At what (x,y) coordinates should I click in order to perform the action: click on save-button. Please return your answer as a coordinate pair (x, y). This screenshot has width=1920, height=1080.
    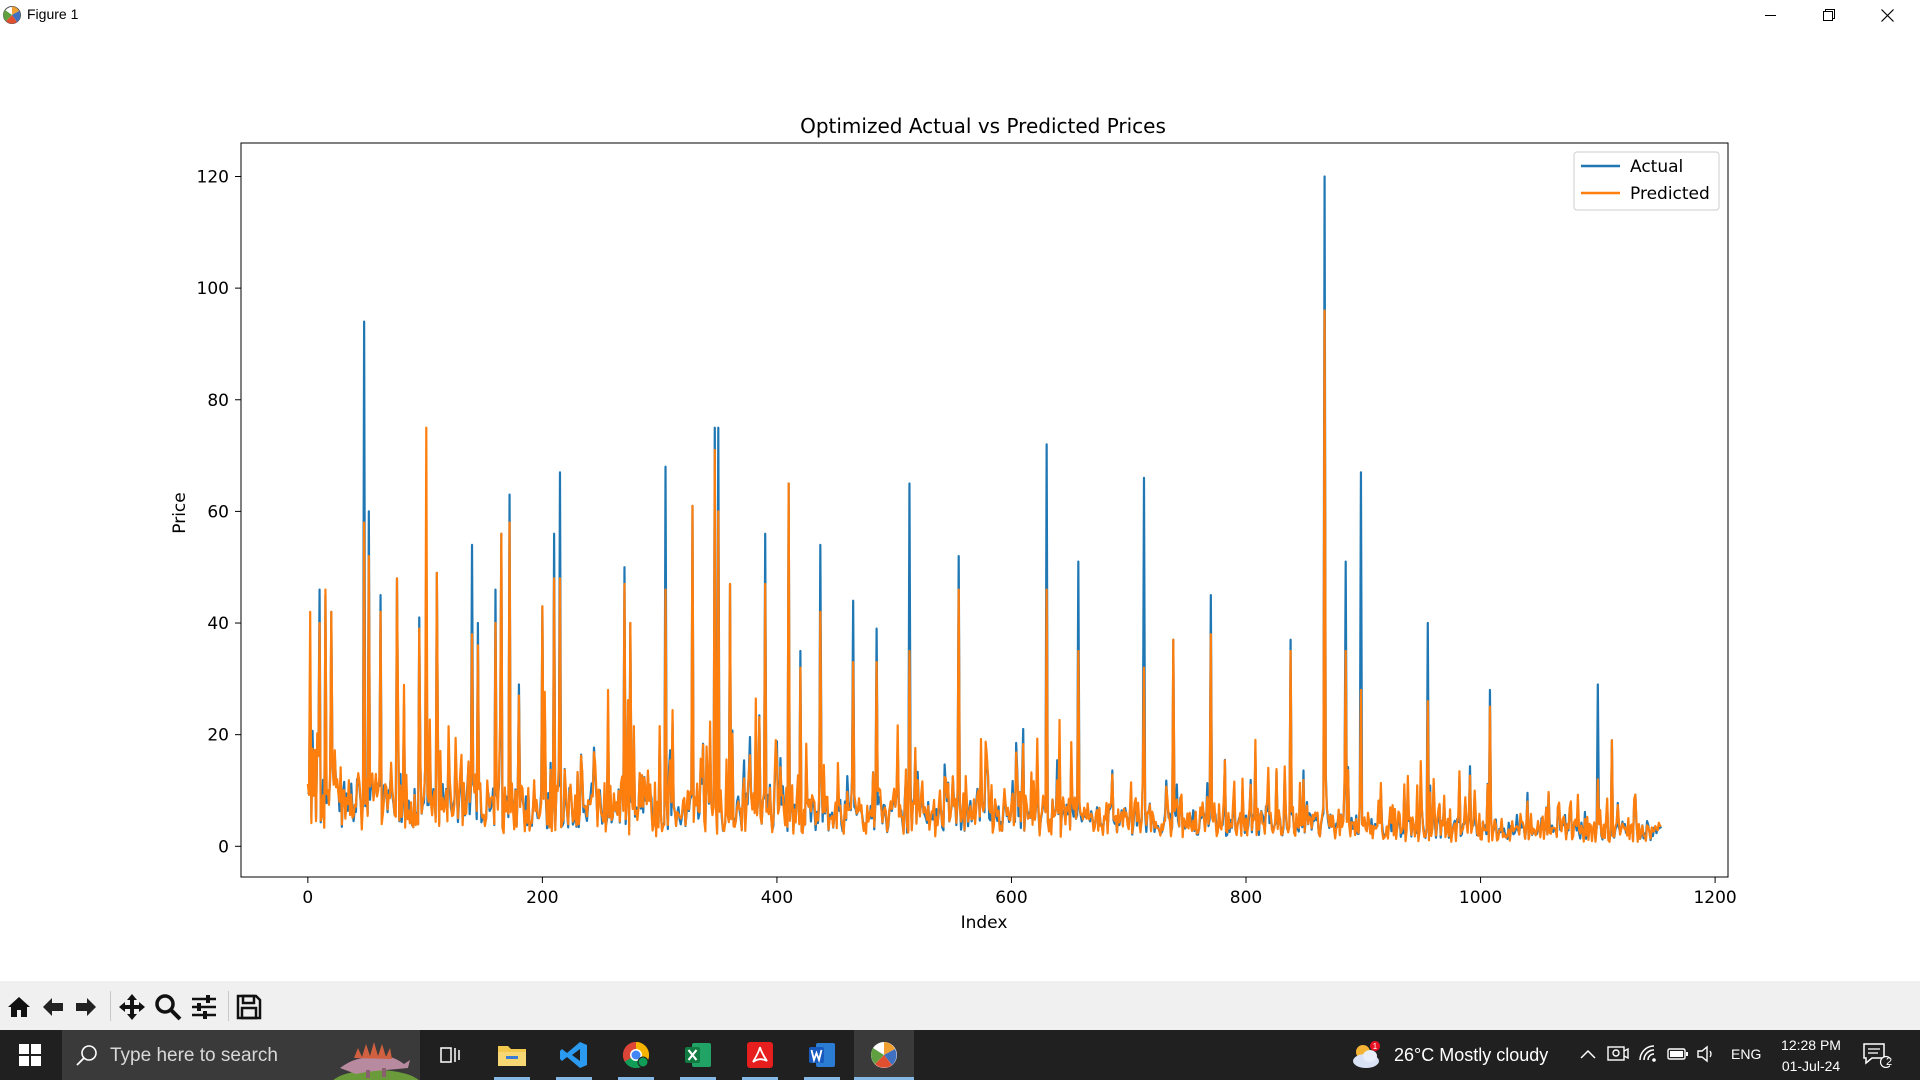
    Looking at the image, I should click on (249, 1007).